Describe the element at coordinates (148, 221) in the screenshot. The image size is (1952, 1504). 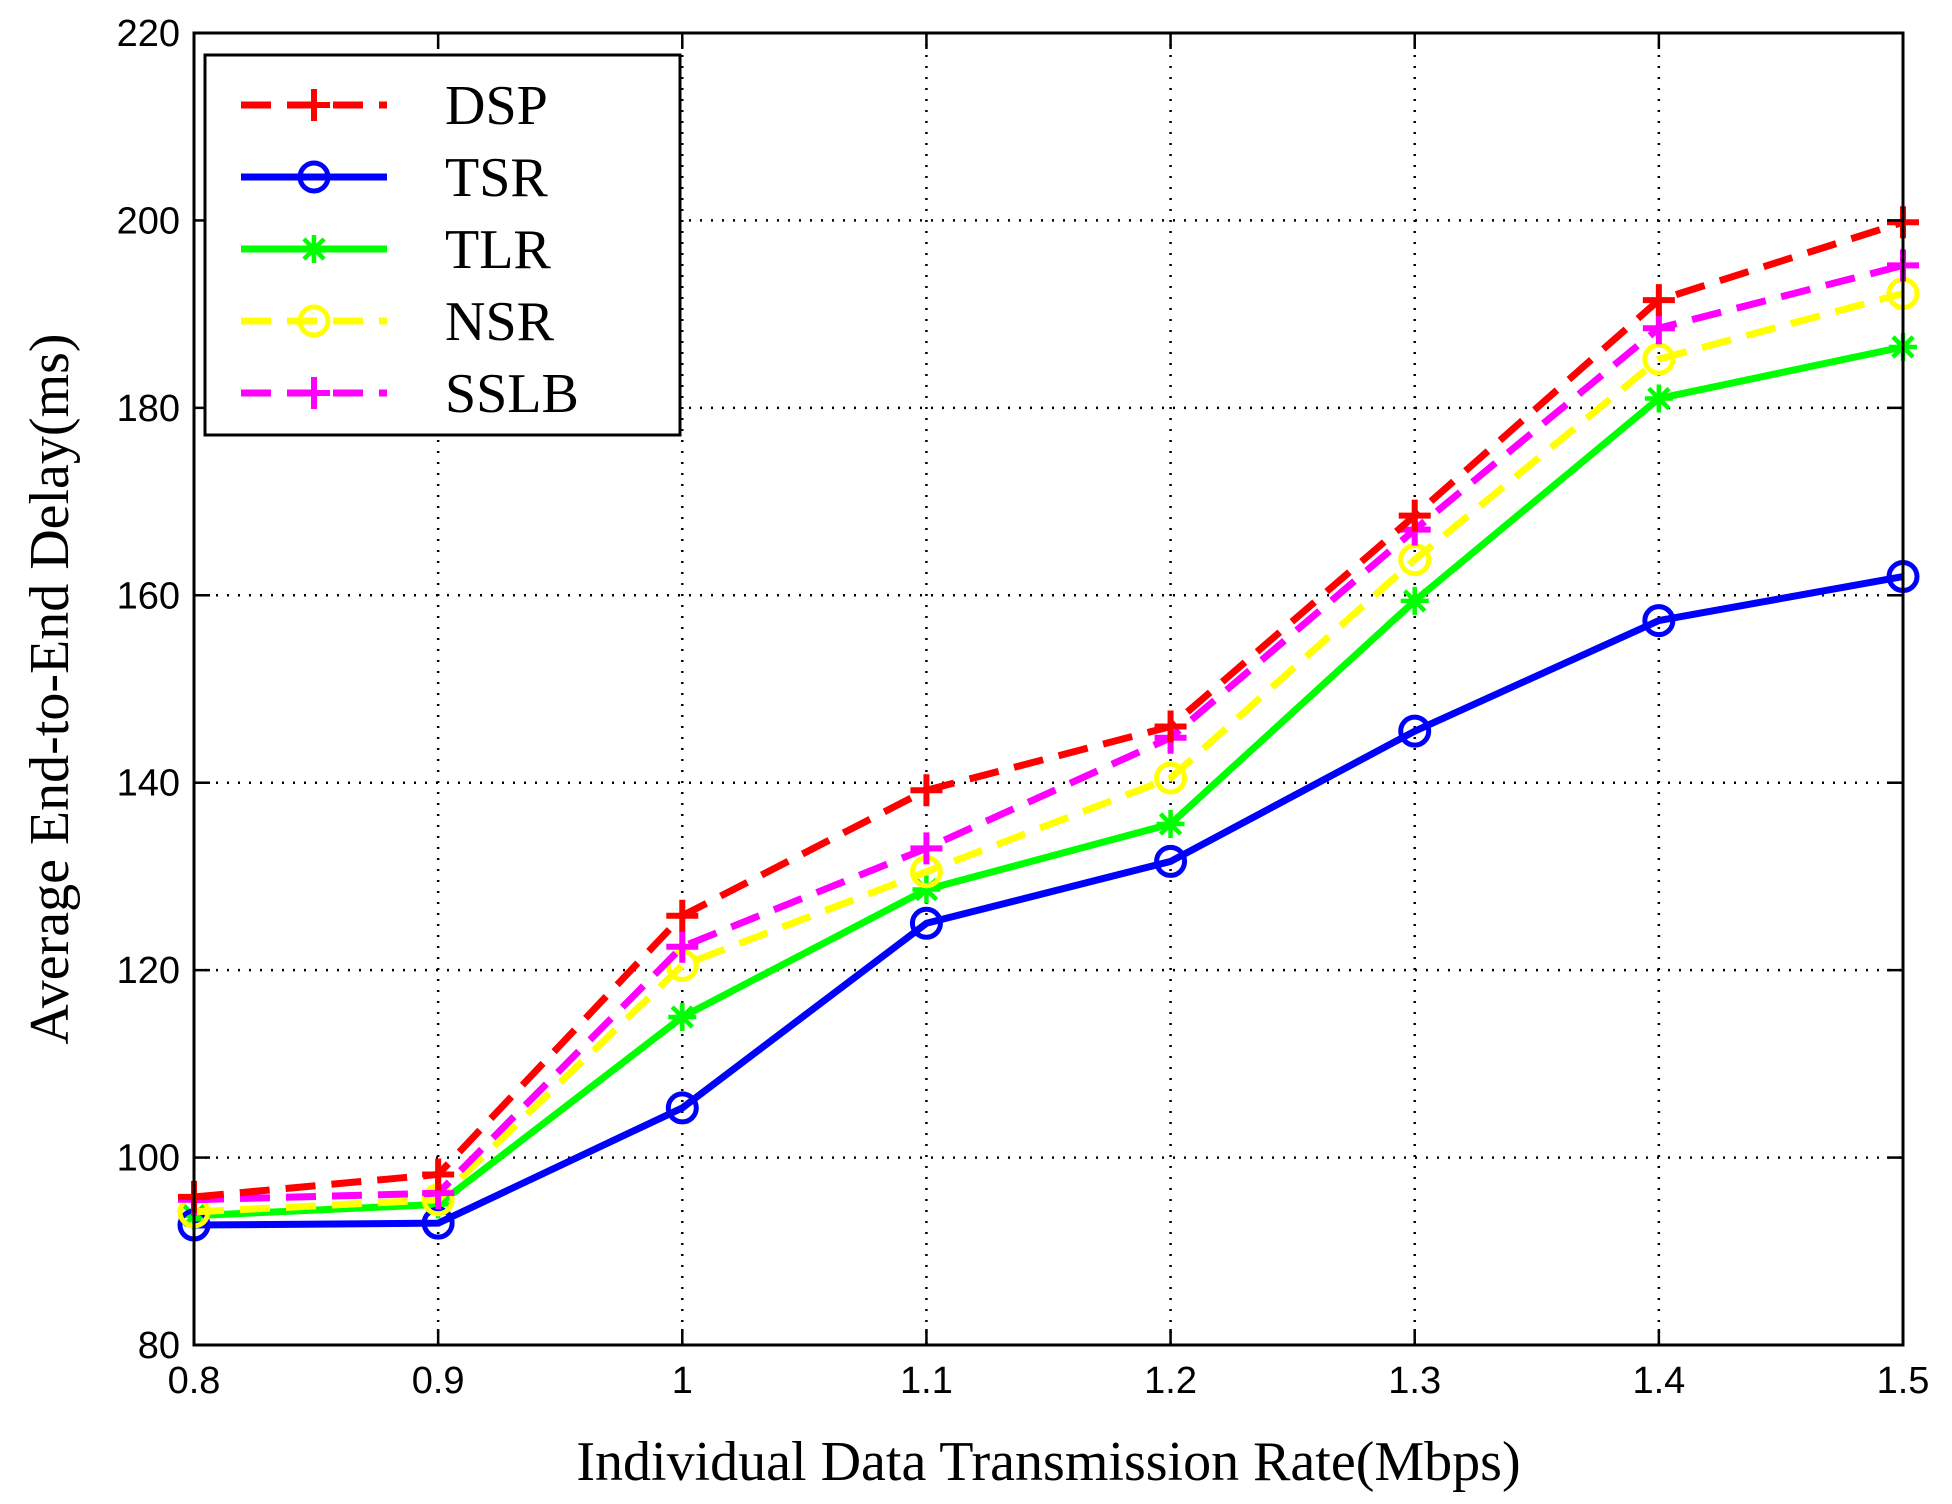
I see `y-tick-label: 200` at that location.